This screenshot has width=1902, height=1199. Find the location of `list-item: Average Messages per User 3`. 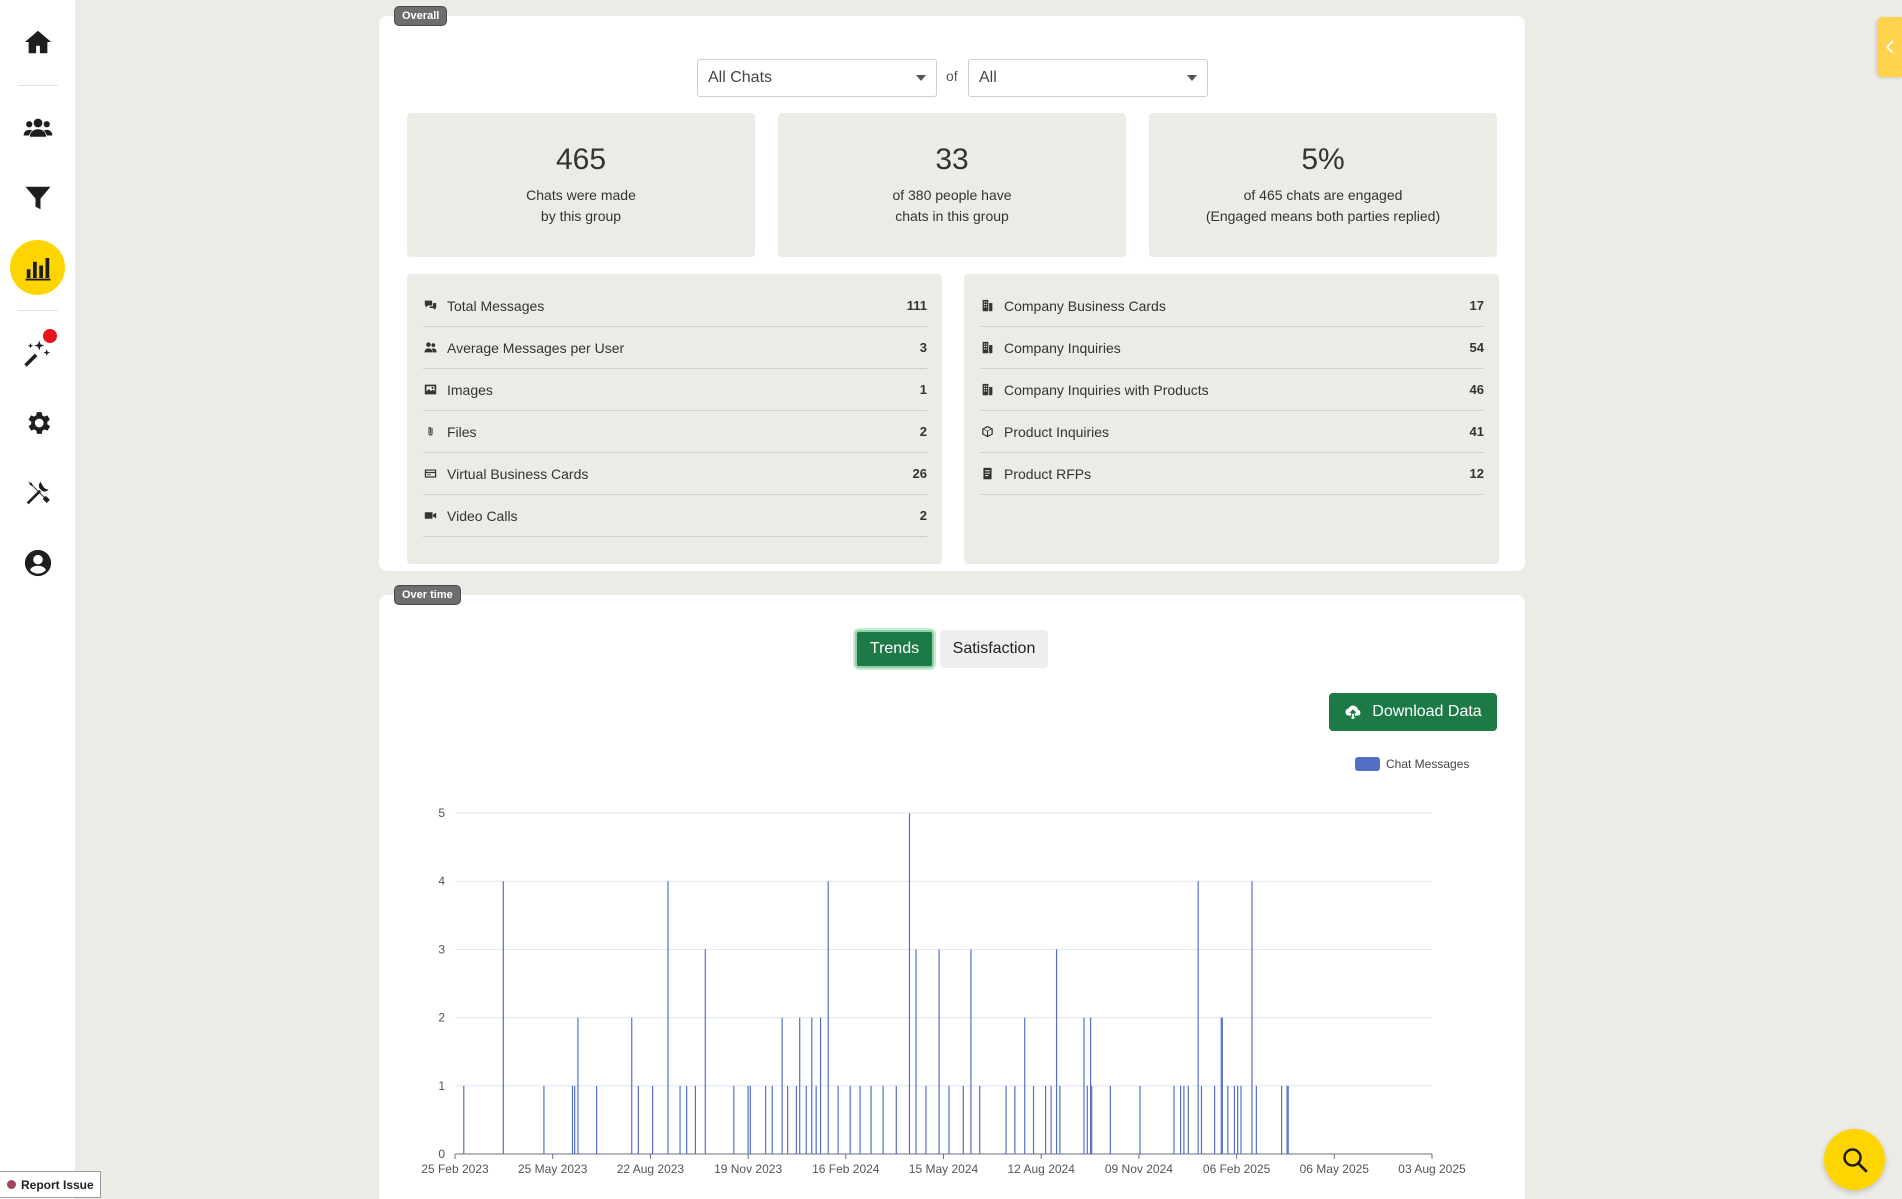

list-item: Average Messages per User 3 is located at coordinates (675, 348).